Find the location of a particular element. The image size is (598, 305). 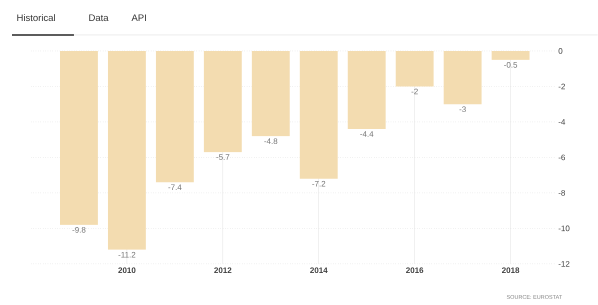

text: Data is located at coordinates (99, 18).